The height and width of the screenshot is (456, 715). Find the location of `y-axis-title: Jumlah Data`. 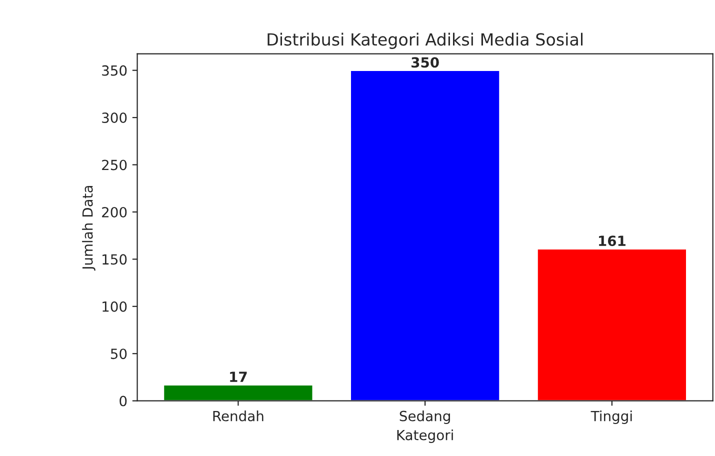

y-axis-title: Jumlah Data is located at coordinates (89, 228).